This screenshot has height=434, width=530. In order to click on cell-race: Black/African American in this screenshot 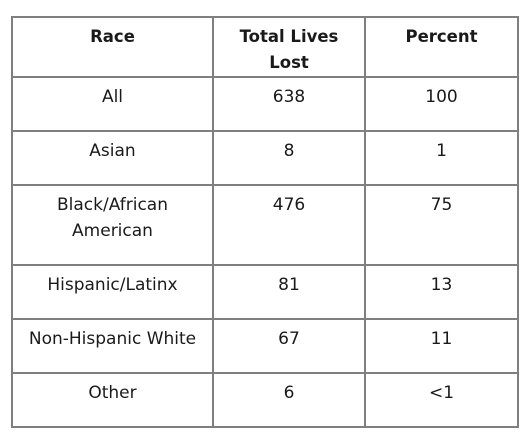, I will do `click(112, 225)`.